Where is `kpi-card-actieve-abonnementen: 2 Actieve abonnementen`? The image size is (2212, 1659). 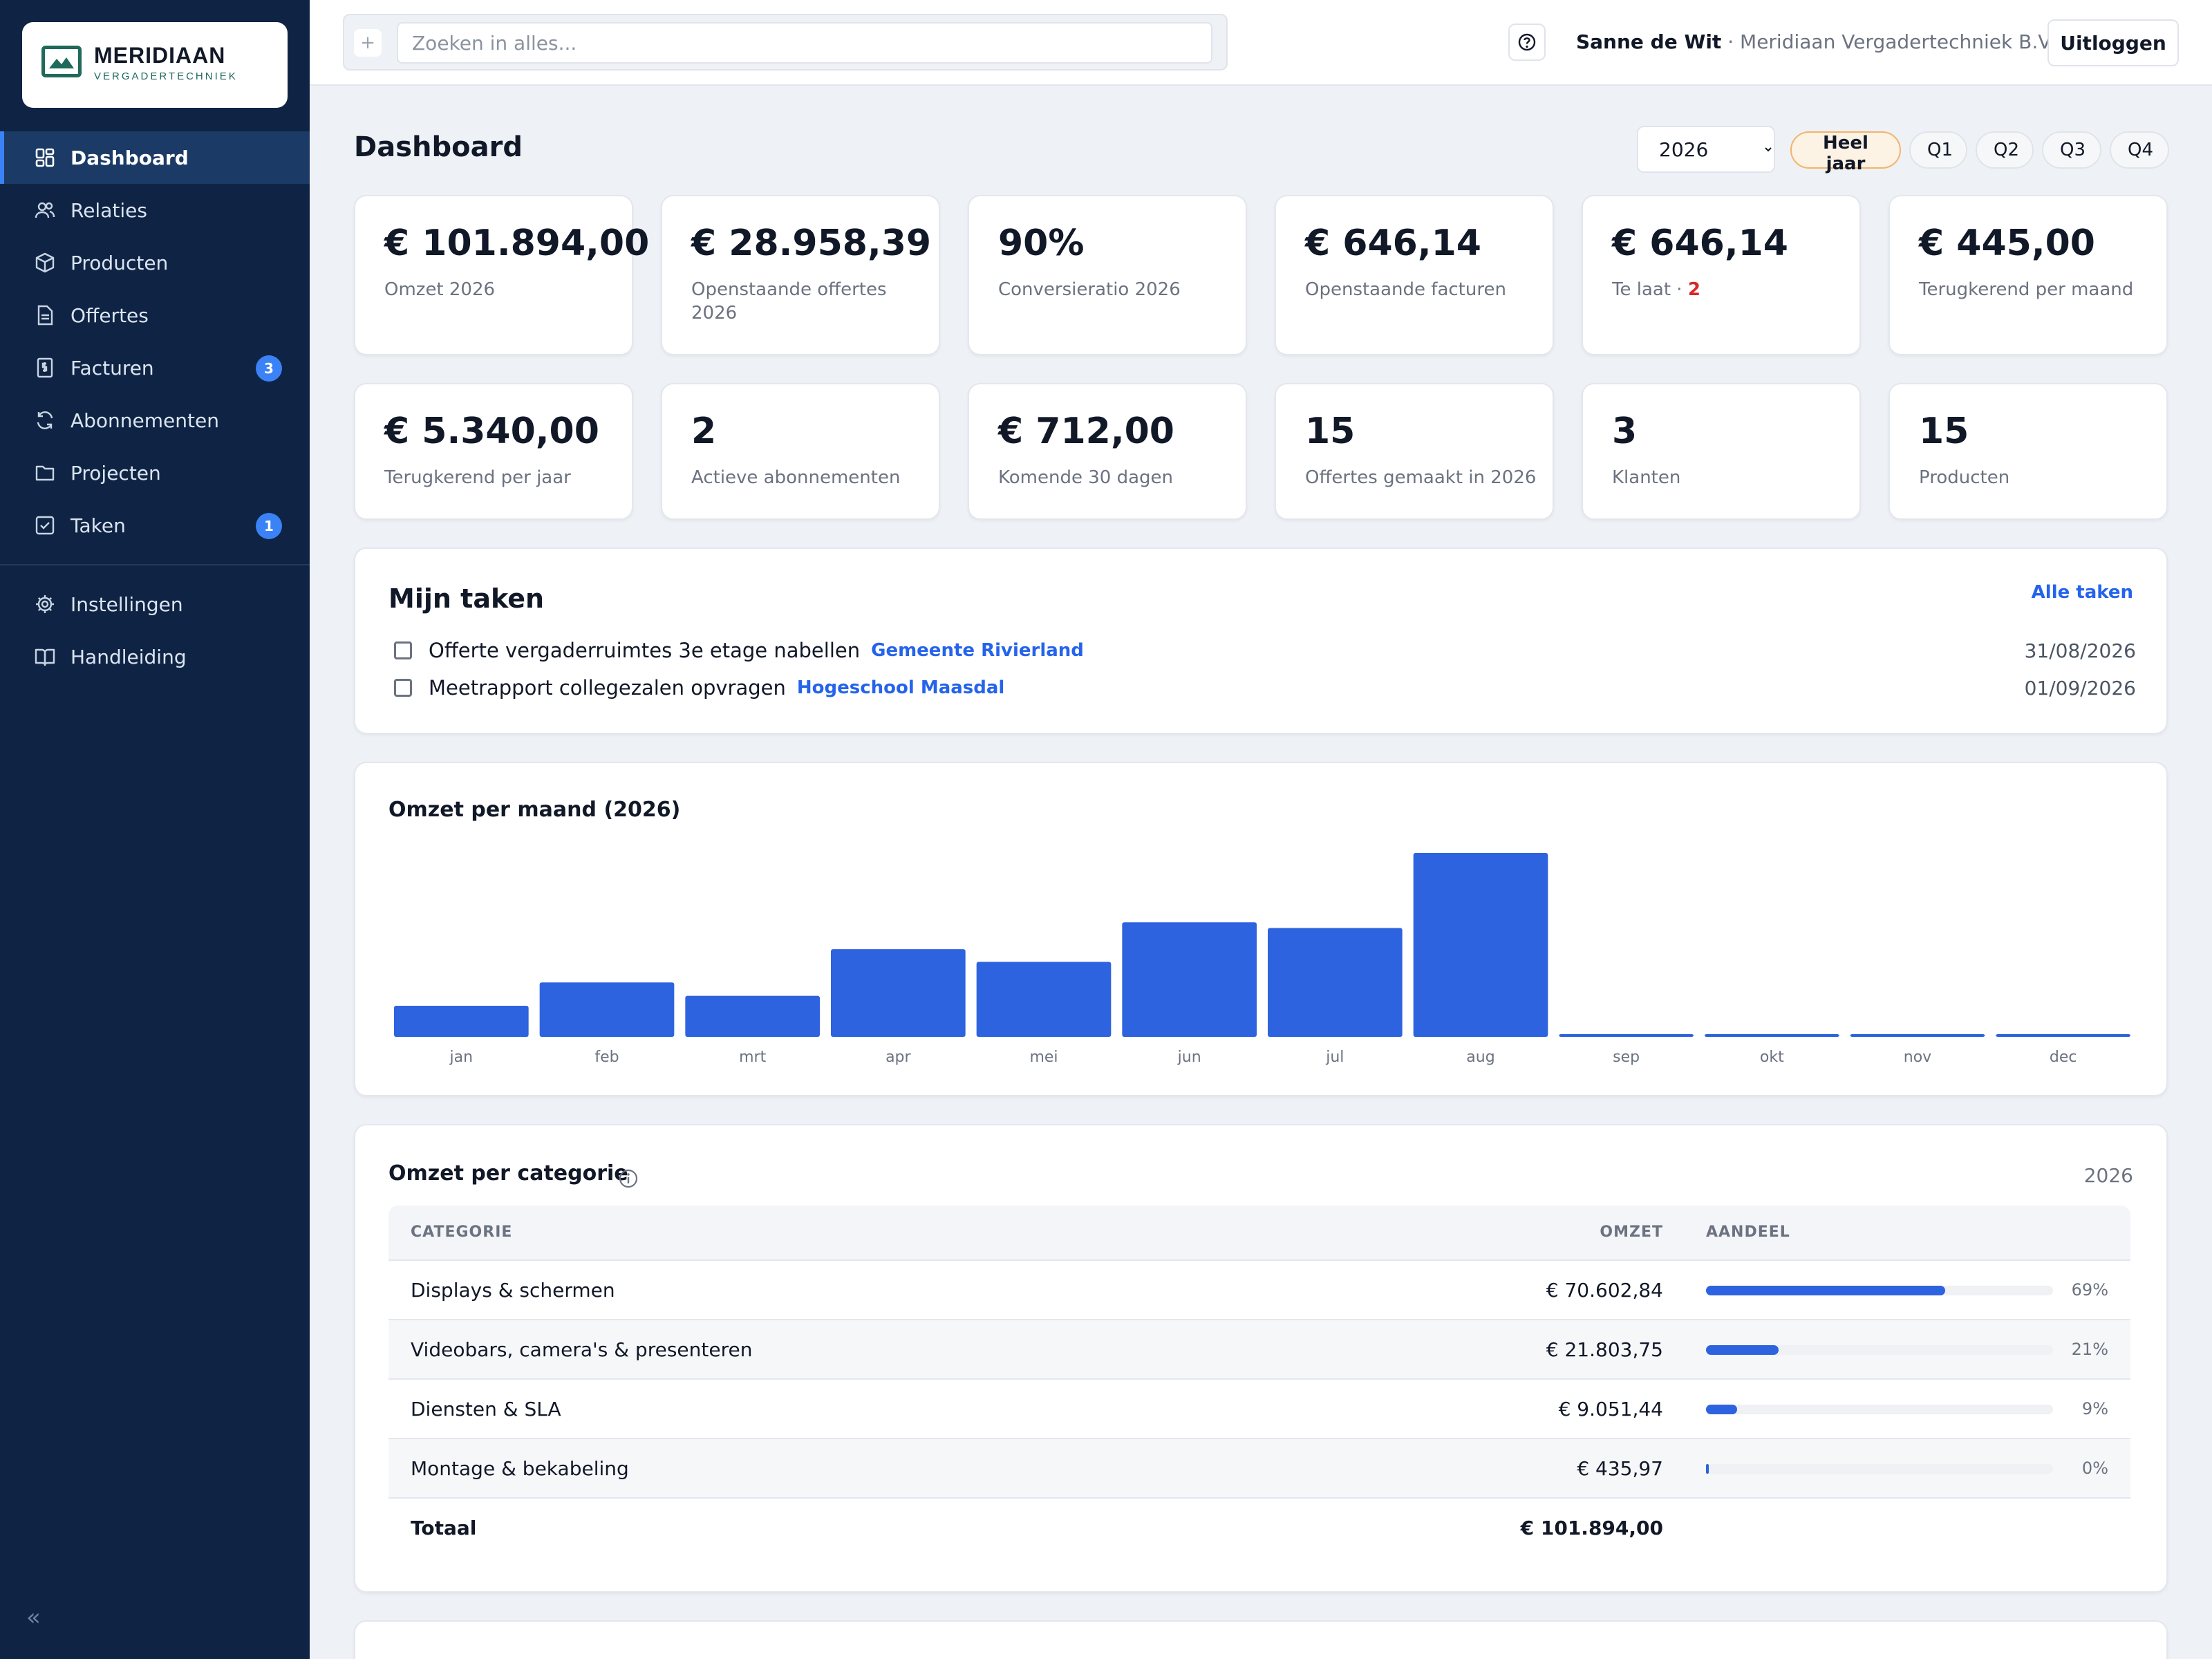 kpi-card-actieve-abonnementen: 2 Actieve abonnementen is located at coordinates (800, 452).